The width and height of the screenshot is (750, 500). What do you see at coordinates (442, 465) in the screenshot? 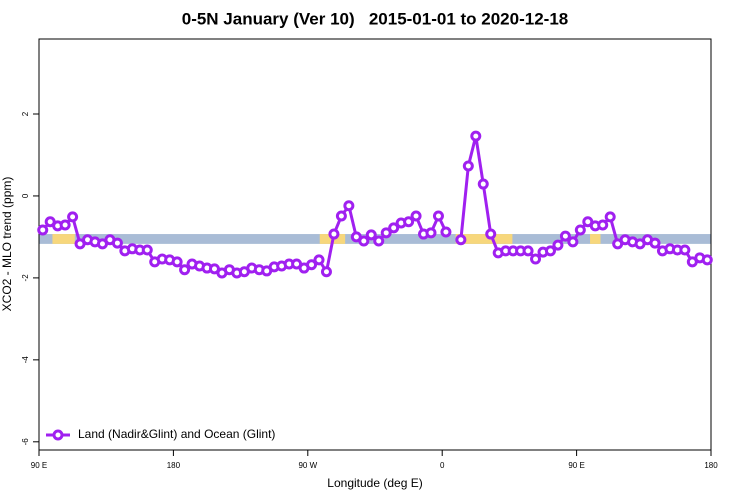
I see `x-tick-label: 0` at bounding box center [442, 465].